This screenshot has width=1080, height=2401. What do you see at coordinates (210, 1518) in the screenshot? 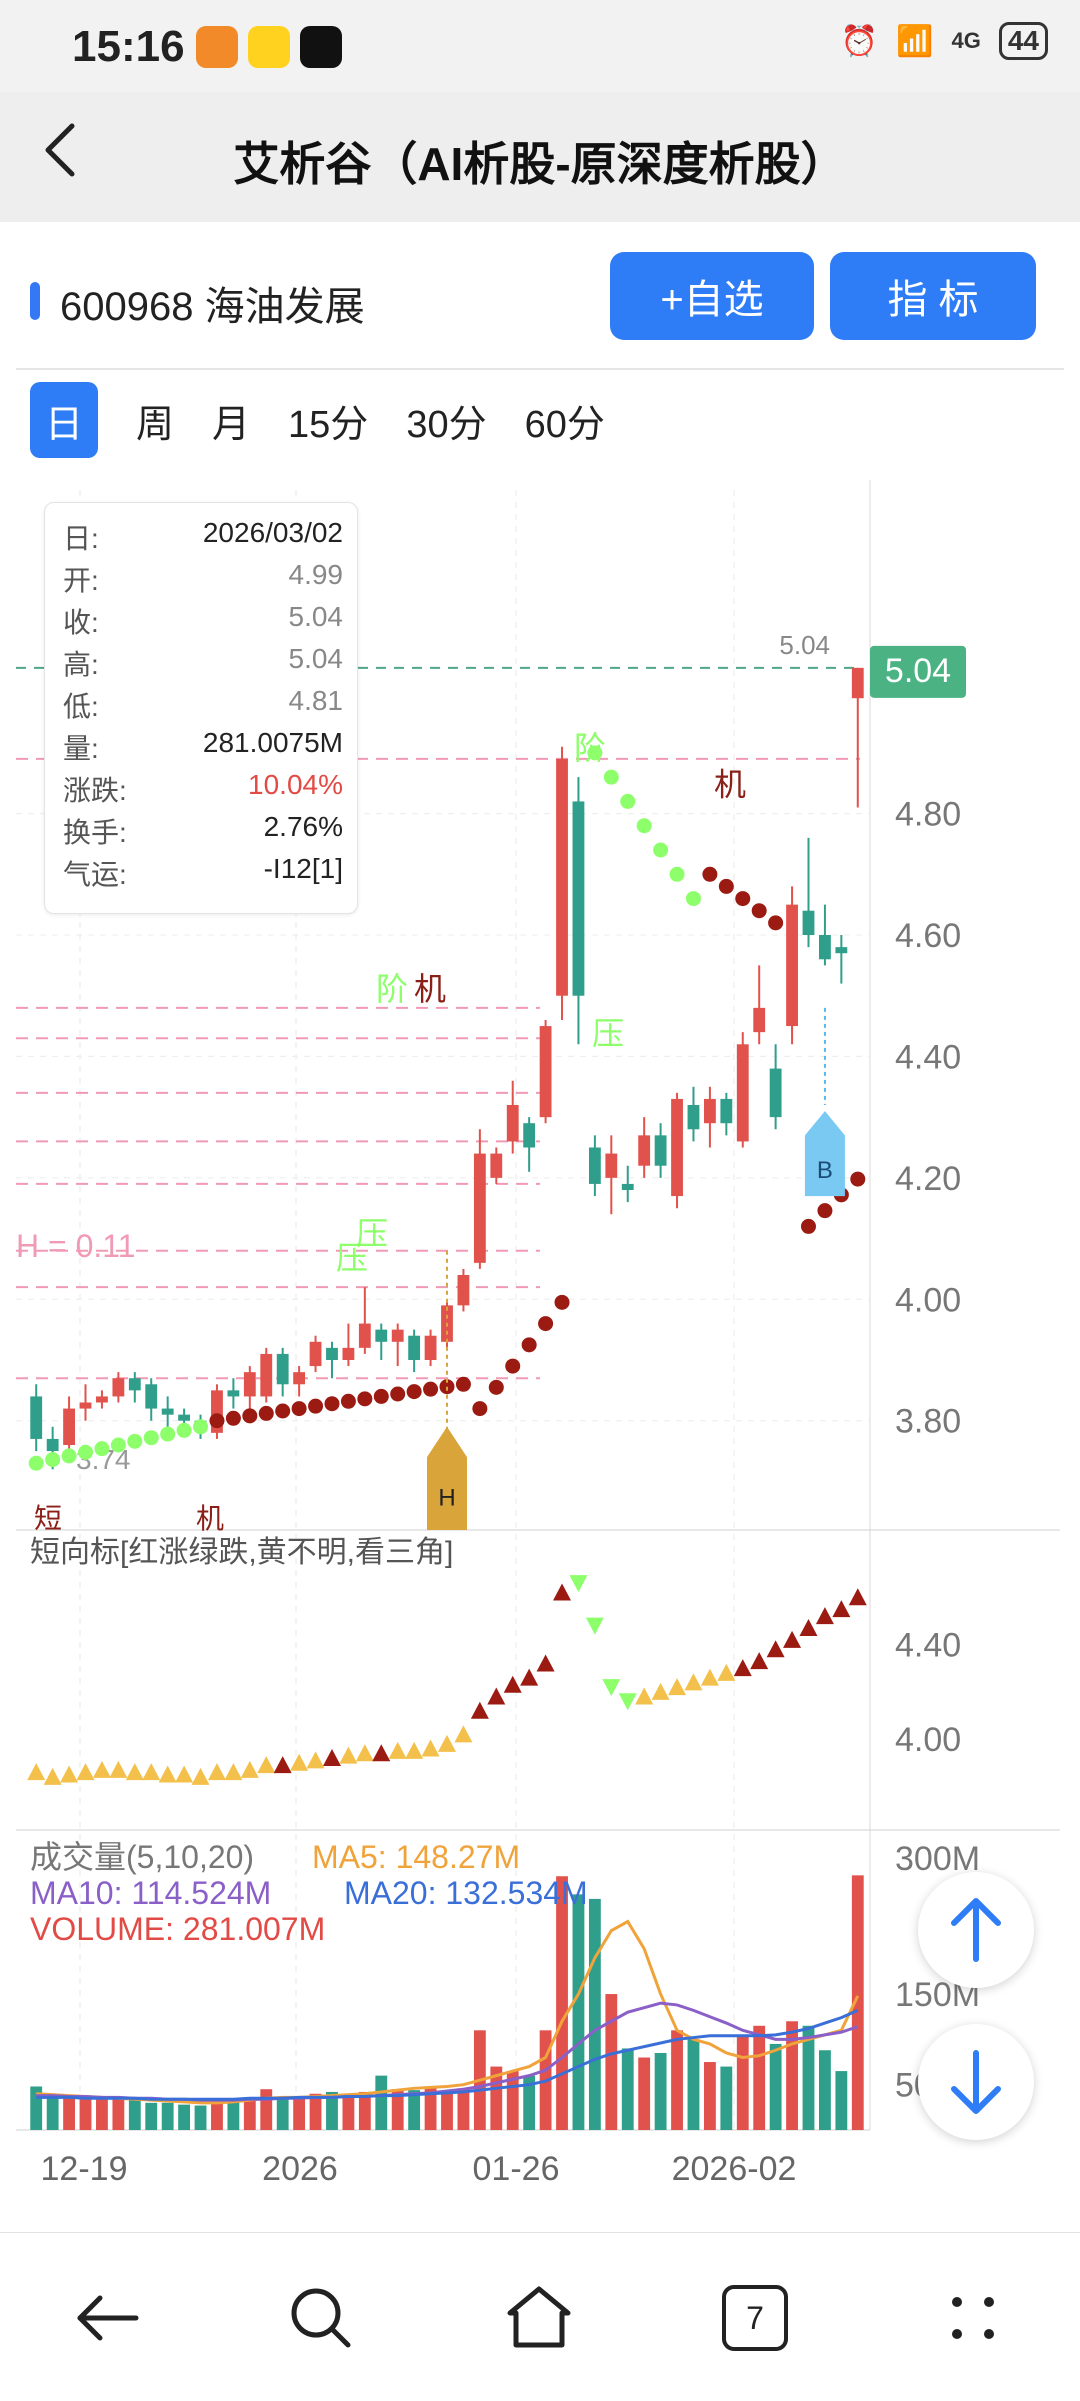
I see `ji-annotation: 机` at bounding box center [210, 1518].